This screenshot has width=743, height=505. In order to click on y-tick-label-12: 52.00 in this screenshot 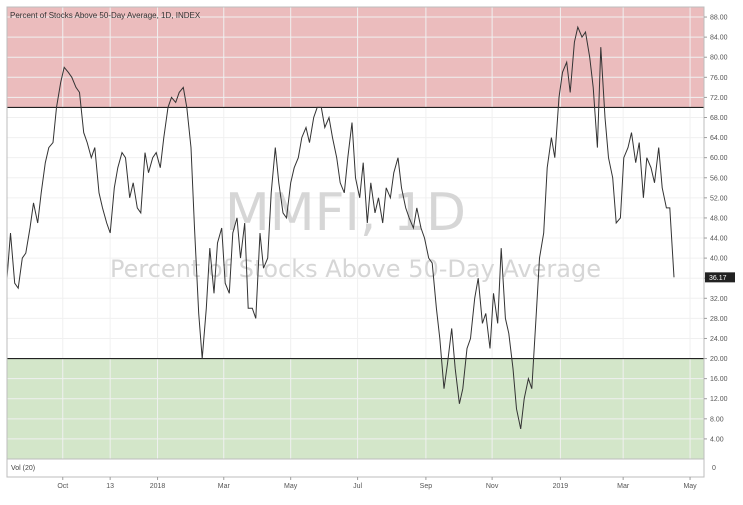, I will do `click(719, 198)`.